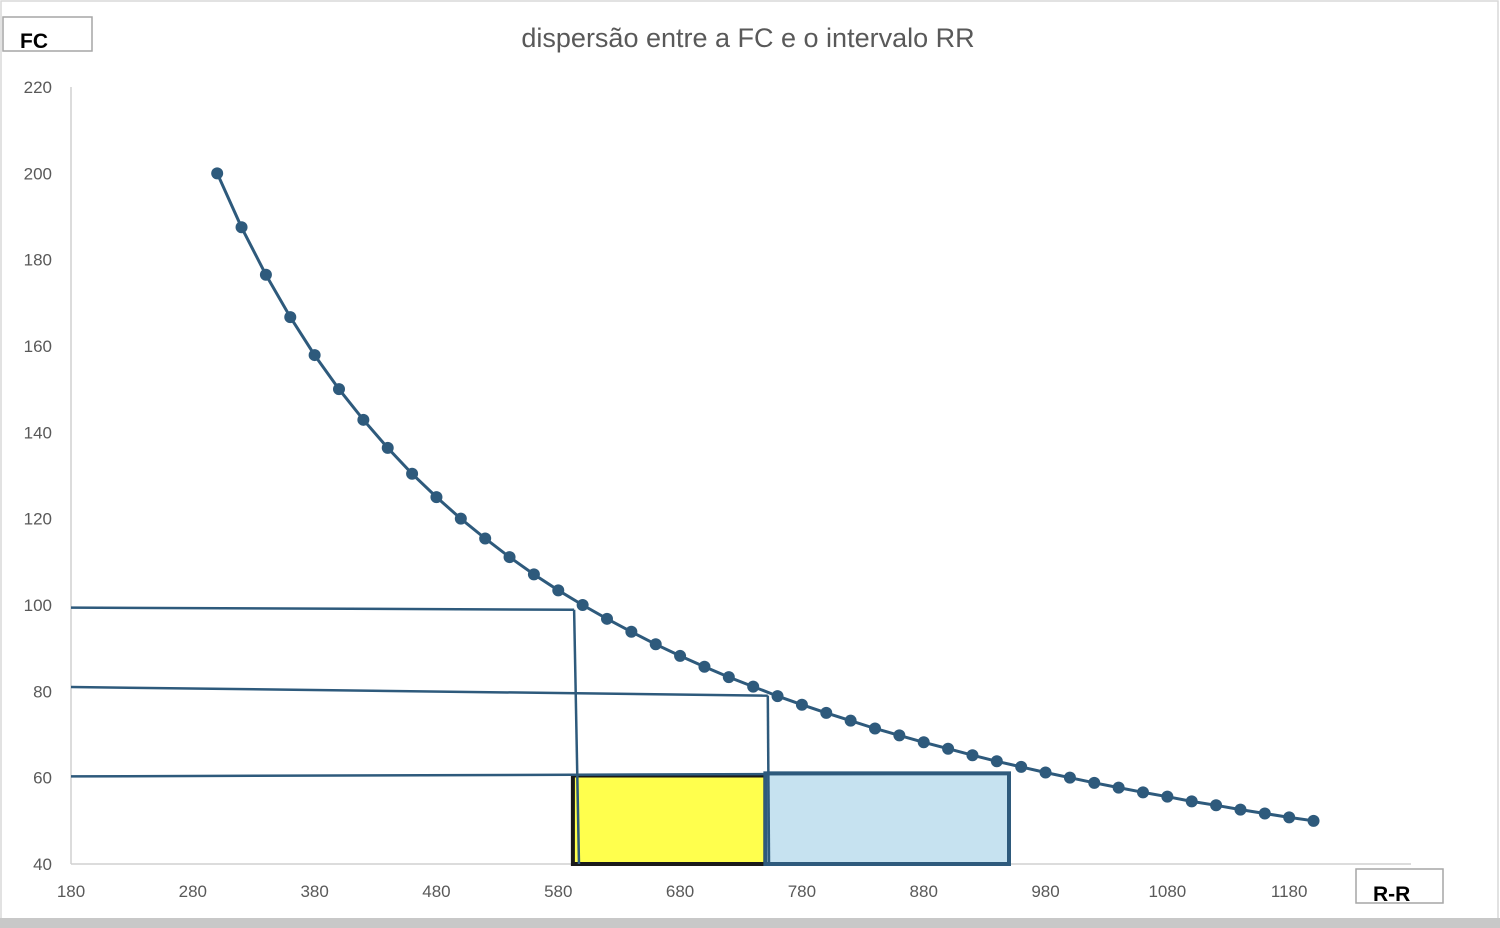 The height and width of the screenshot is (928, 1500). Describe the element at coordinates (558, 891) in the screenshot. I see `x-tick-label: 580` at that location.